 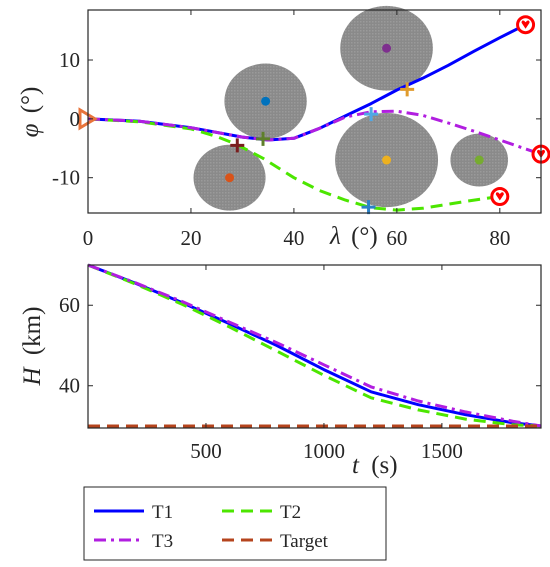 I want to click on bottom-x-tick-label: 500, so click(x=206, y=451).